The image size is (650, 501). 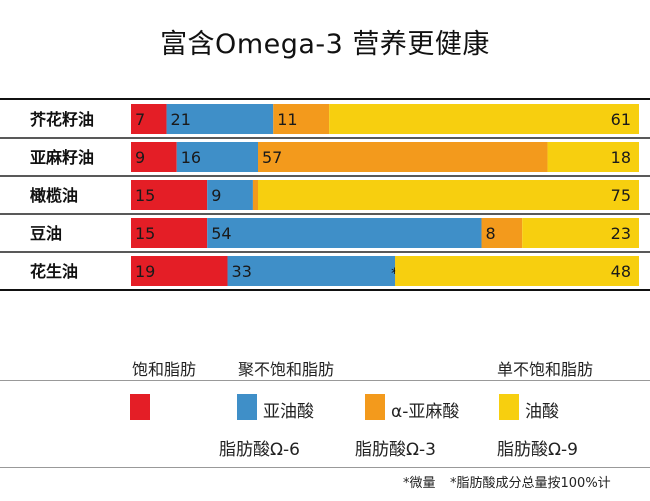 What do you see at coordinates (272, 157) in the screenshot?
I see `data-label: 57` at bounding box center [272, 157].